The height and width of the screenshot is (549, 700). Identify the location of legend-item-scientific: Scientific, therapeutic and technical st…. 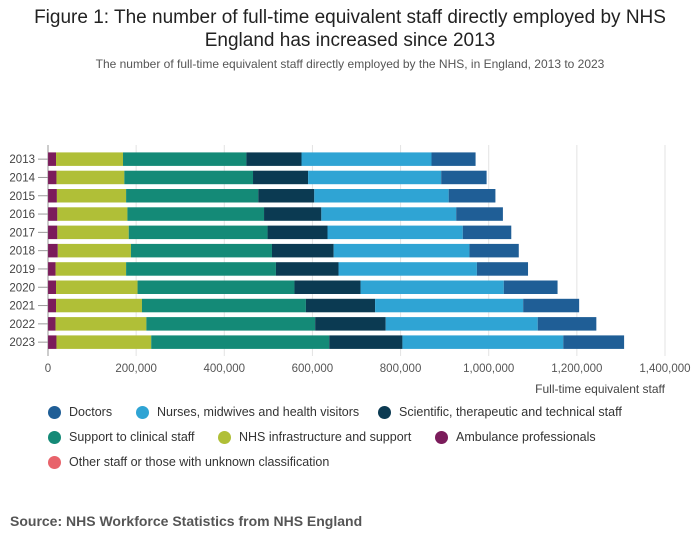
(500, 412).